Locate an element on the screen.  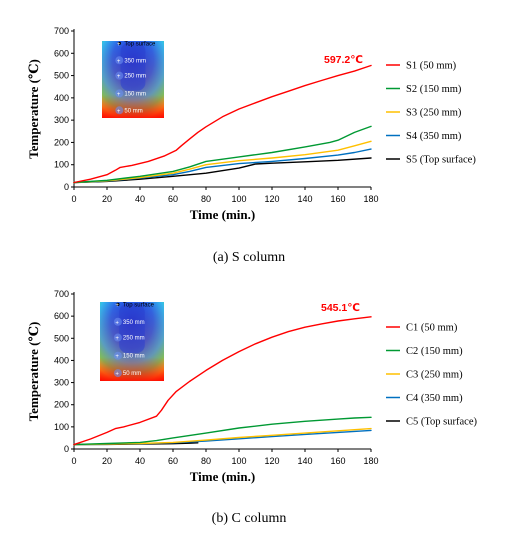
chart-0-legend-label: S5 (Top surface) is located at coordinates (441, 160).